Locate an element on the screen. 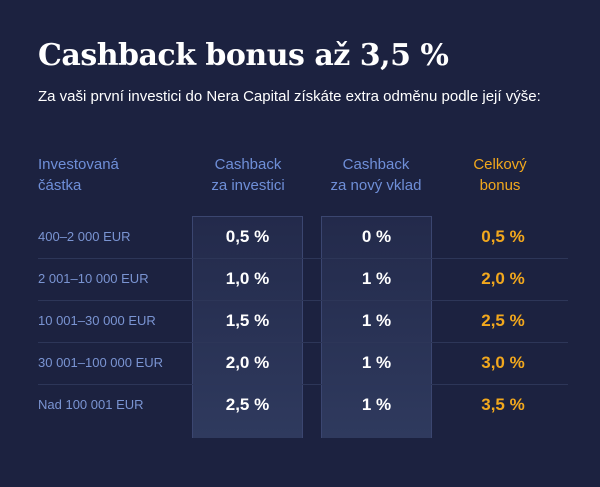 The width and height of the screenshot is (600, 487). header-cashback-investment-line2: za investici is located at coordinates (248, 185).